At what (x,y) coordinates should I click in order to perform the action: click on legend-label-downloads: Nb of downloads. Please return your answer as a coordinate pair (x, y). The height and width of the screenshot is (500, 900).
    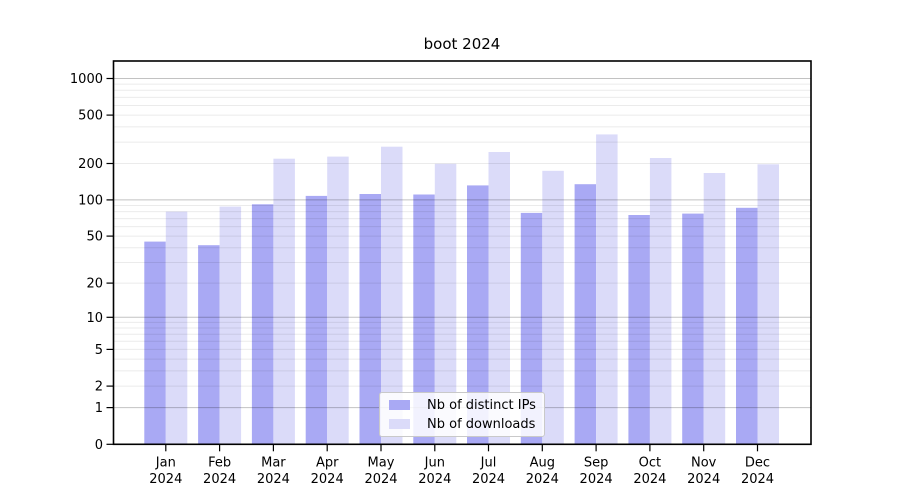
    Looking at the image, I should click on (481, 424).